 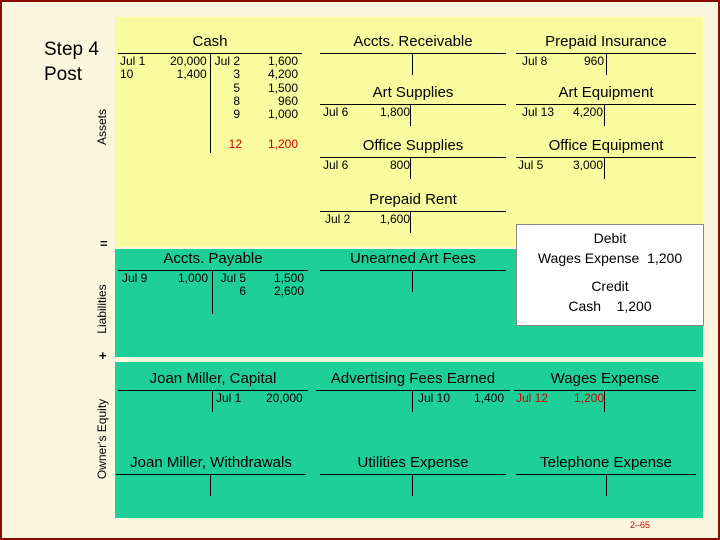 I want to click on page-number: 2–65, so click(x=640, y=525).